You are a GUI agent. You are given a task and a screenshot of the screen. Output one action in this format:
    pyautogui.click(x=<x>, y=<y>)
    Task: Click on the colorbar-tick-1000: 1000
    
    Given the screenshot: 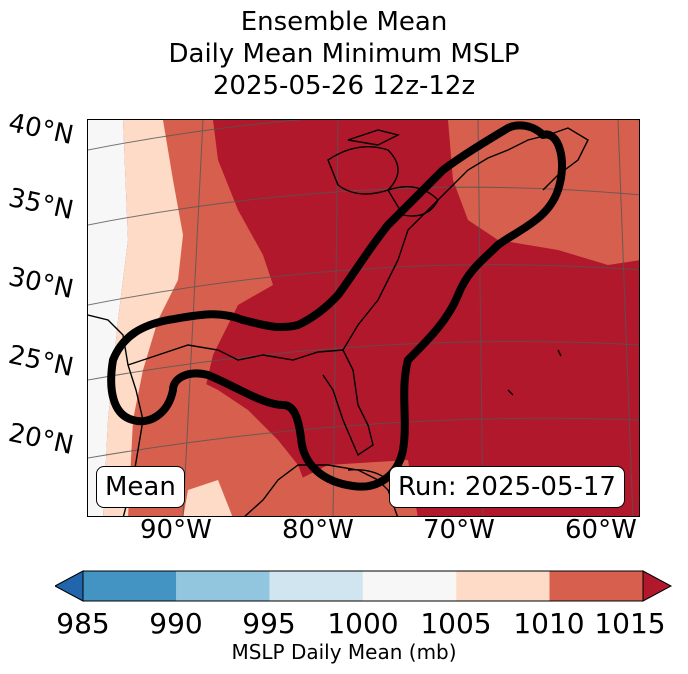 What is the action you would take?
    pyautogui.click(x=363, y=623)
    